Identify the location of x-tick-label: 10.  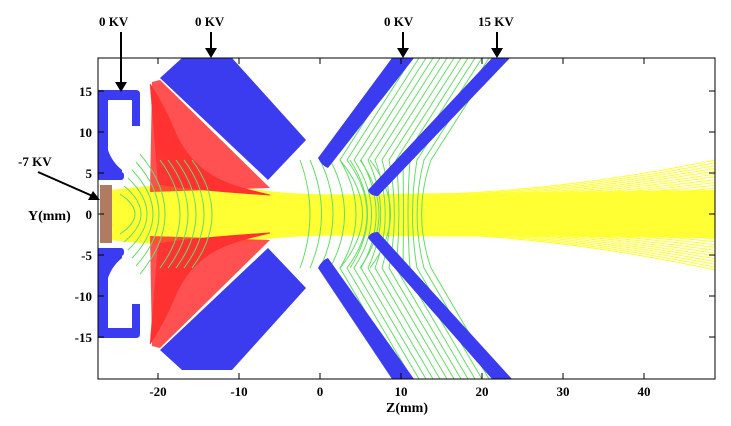
(401, 391).